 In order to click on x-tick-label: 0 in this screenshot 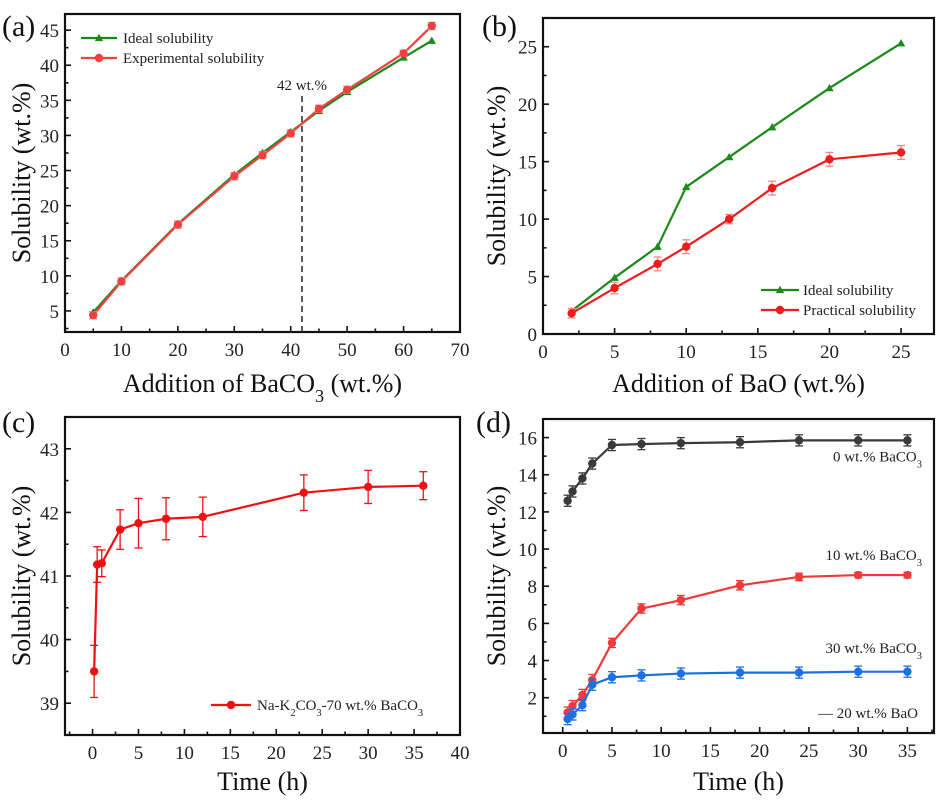, I will do `click(93, 753)`.